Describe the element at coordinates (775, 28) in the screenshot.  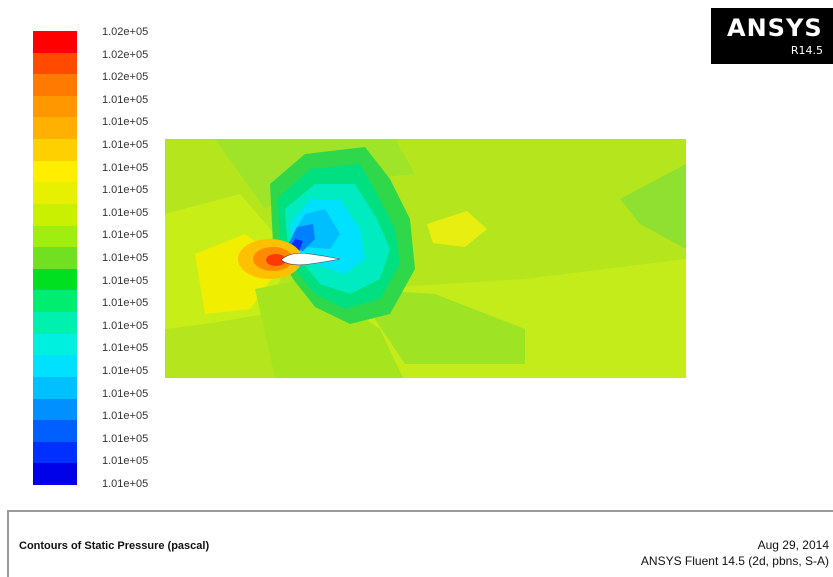
I see `logo-brand: ANSYS` at that location.